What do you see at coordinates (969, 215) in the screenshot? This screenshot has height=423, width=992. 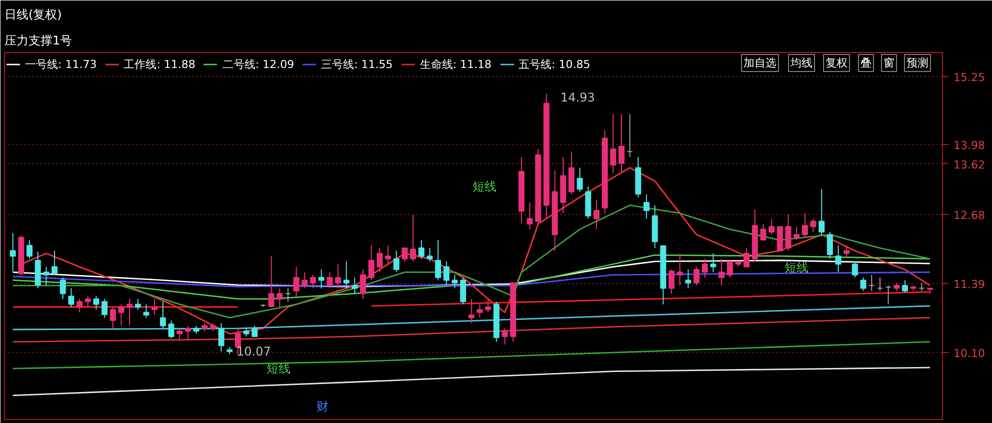 I see `y-tick-label: 12.68` at bounding box center [969, 215].